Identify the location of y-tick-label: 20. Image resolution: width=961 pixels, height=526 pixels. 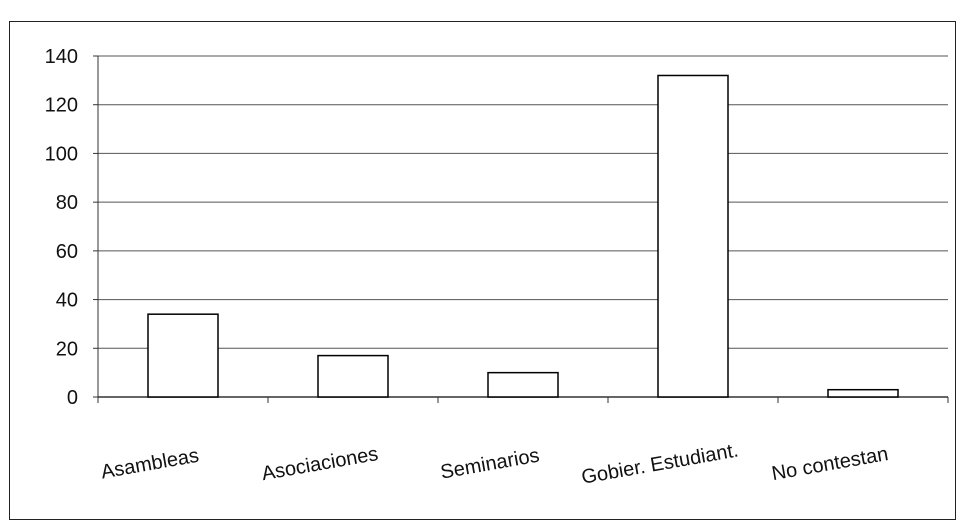
(67, 349).